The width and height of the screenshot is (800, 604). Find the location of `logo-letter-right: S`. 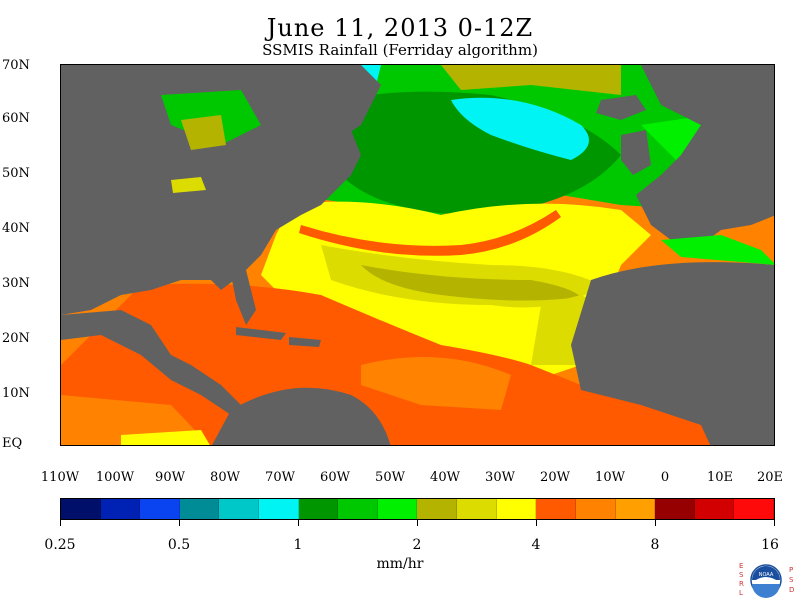

logo-letter-right: S is located at coordinates (791, 580).